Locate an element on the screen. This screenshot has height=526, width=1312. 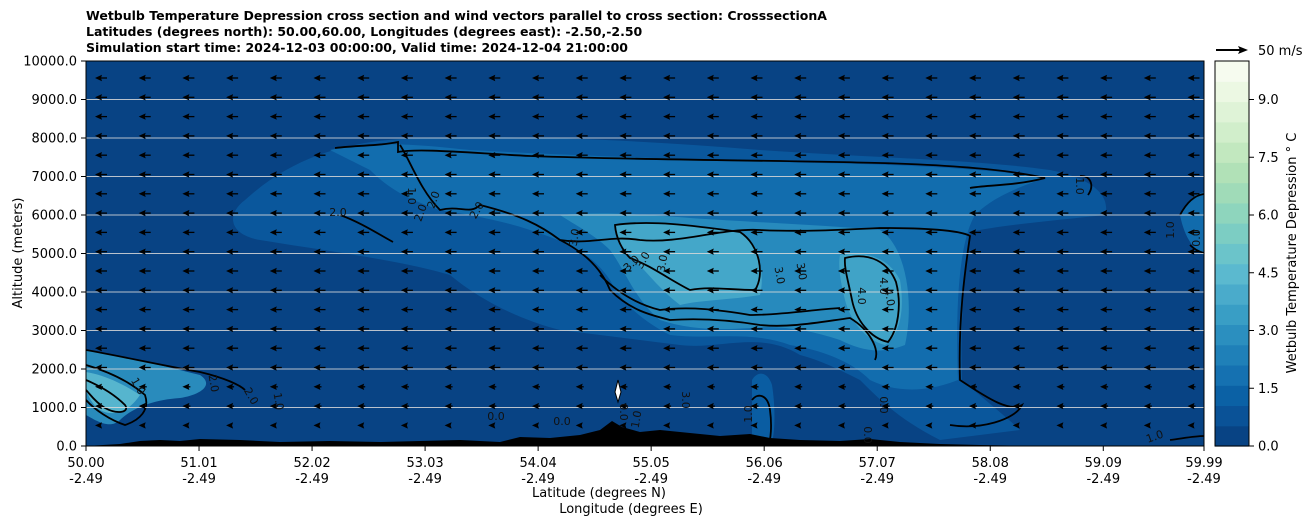
y-axis-label: Altitude (meters) is located at coordinates (18, 253).